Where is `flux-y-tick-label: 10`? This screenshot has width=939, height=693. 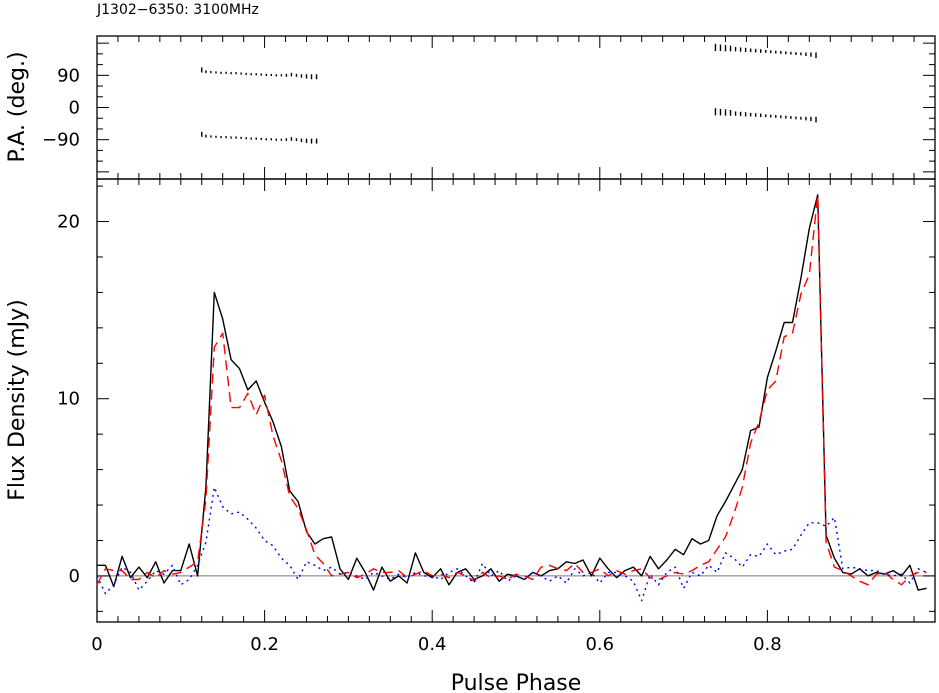
flux-y-tick-label: 10 is located at coordinates (68, 399).